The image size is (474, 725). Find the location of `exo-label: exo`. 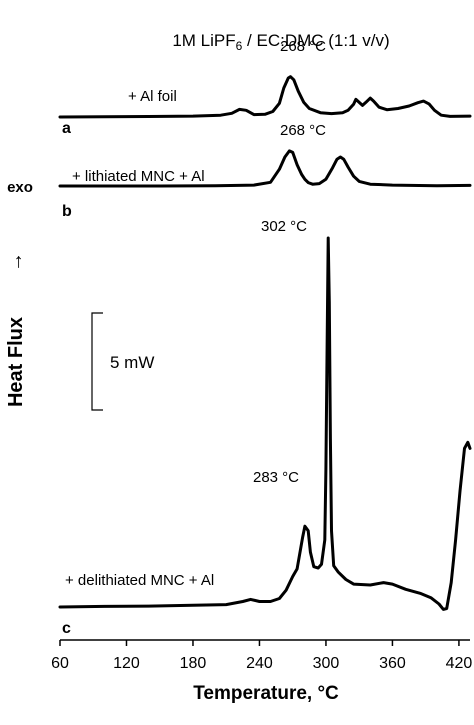

exo-label: exo is located at coordinates (20, 187).